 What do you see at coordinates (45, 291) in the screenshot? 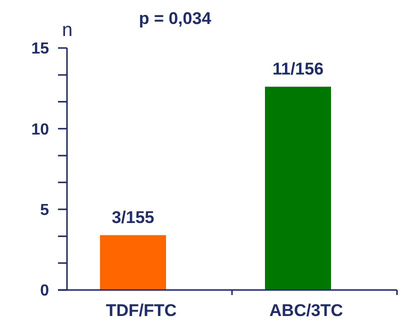
I see `y-tick-label: 0` at bounding box center [45, 291].